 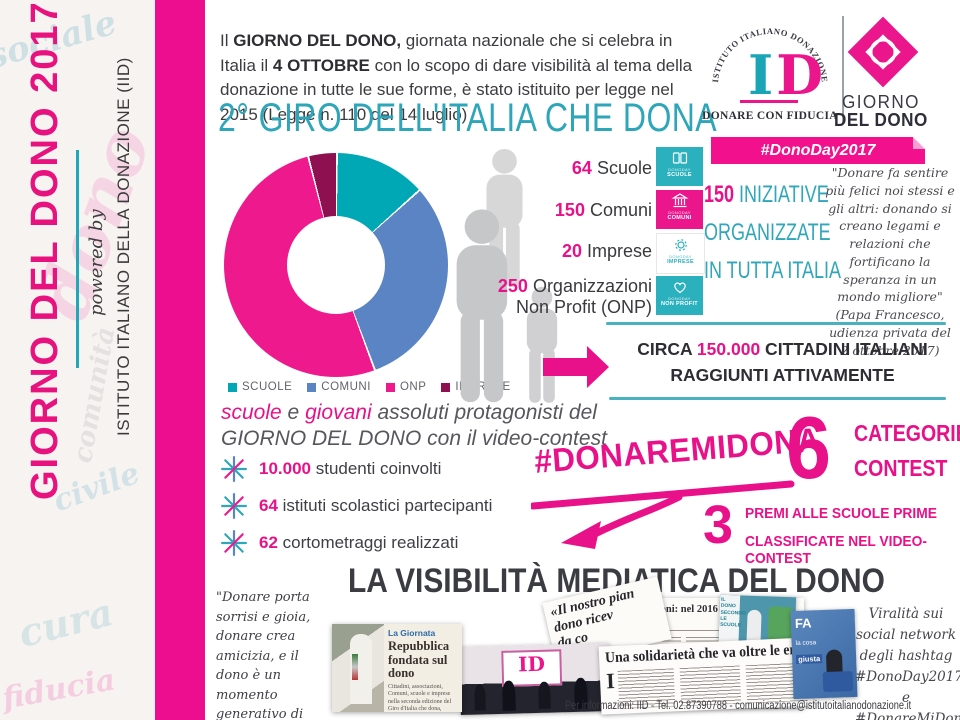 What do you see at coordinates (809, 447) in the screenshot?
I see `contest-six-number: 6` at bounding box center [809, 447].